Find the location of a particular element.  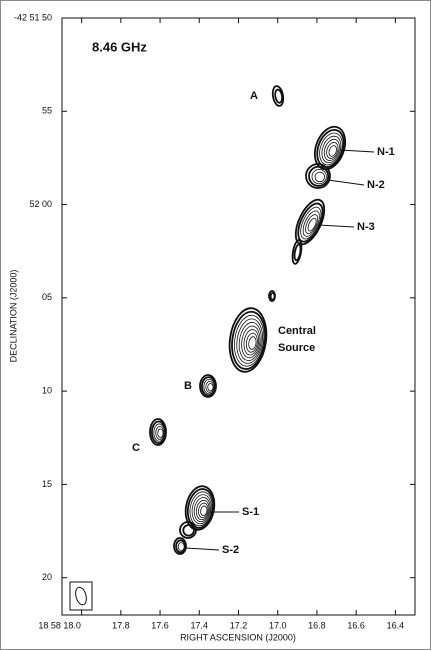

x-tick-label: 16.4 is located at coordinates (396, 625).